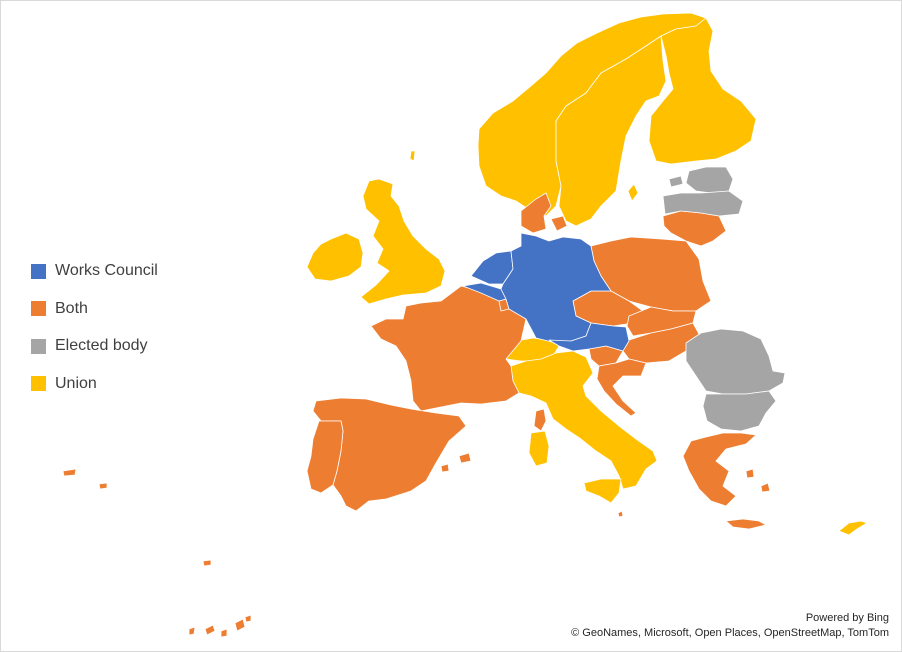 The width and height of the screenshot is (902, 652). I want to click on region-latvia, so click(703, 203).